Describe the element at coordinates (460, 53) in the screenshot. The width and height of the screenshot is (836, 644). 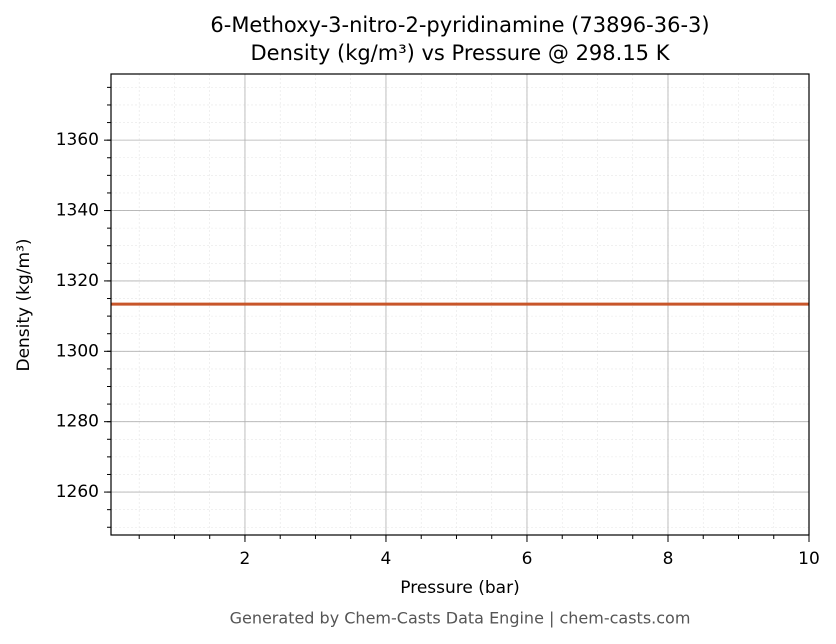
I see `chart-subtitle: Density (kg/m³) vs Pressure @ 298.15 K` at that location.